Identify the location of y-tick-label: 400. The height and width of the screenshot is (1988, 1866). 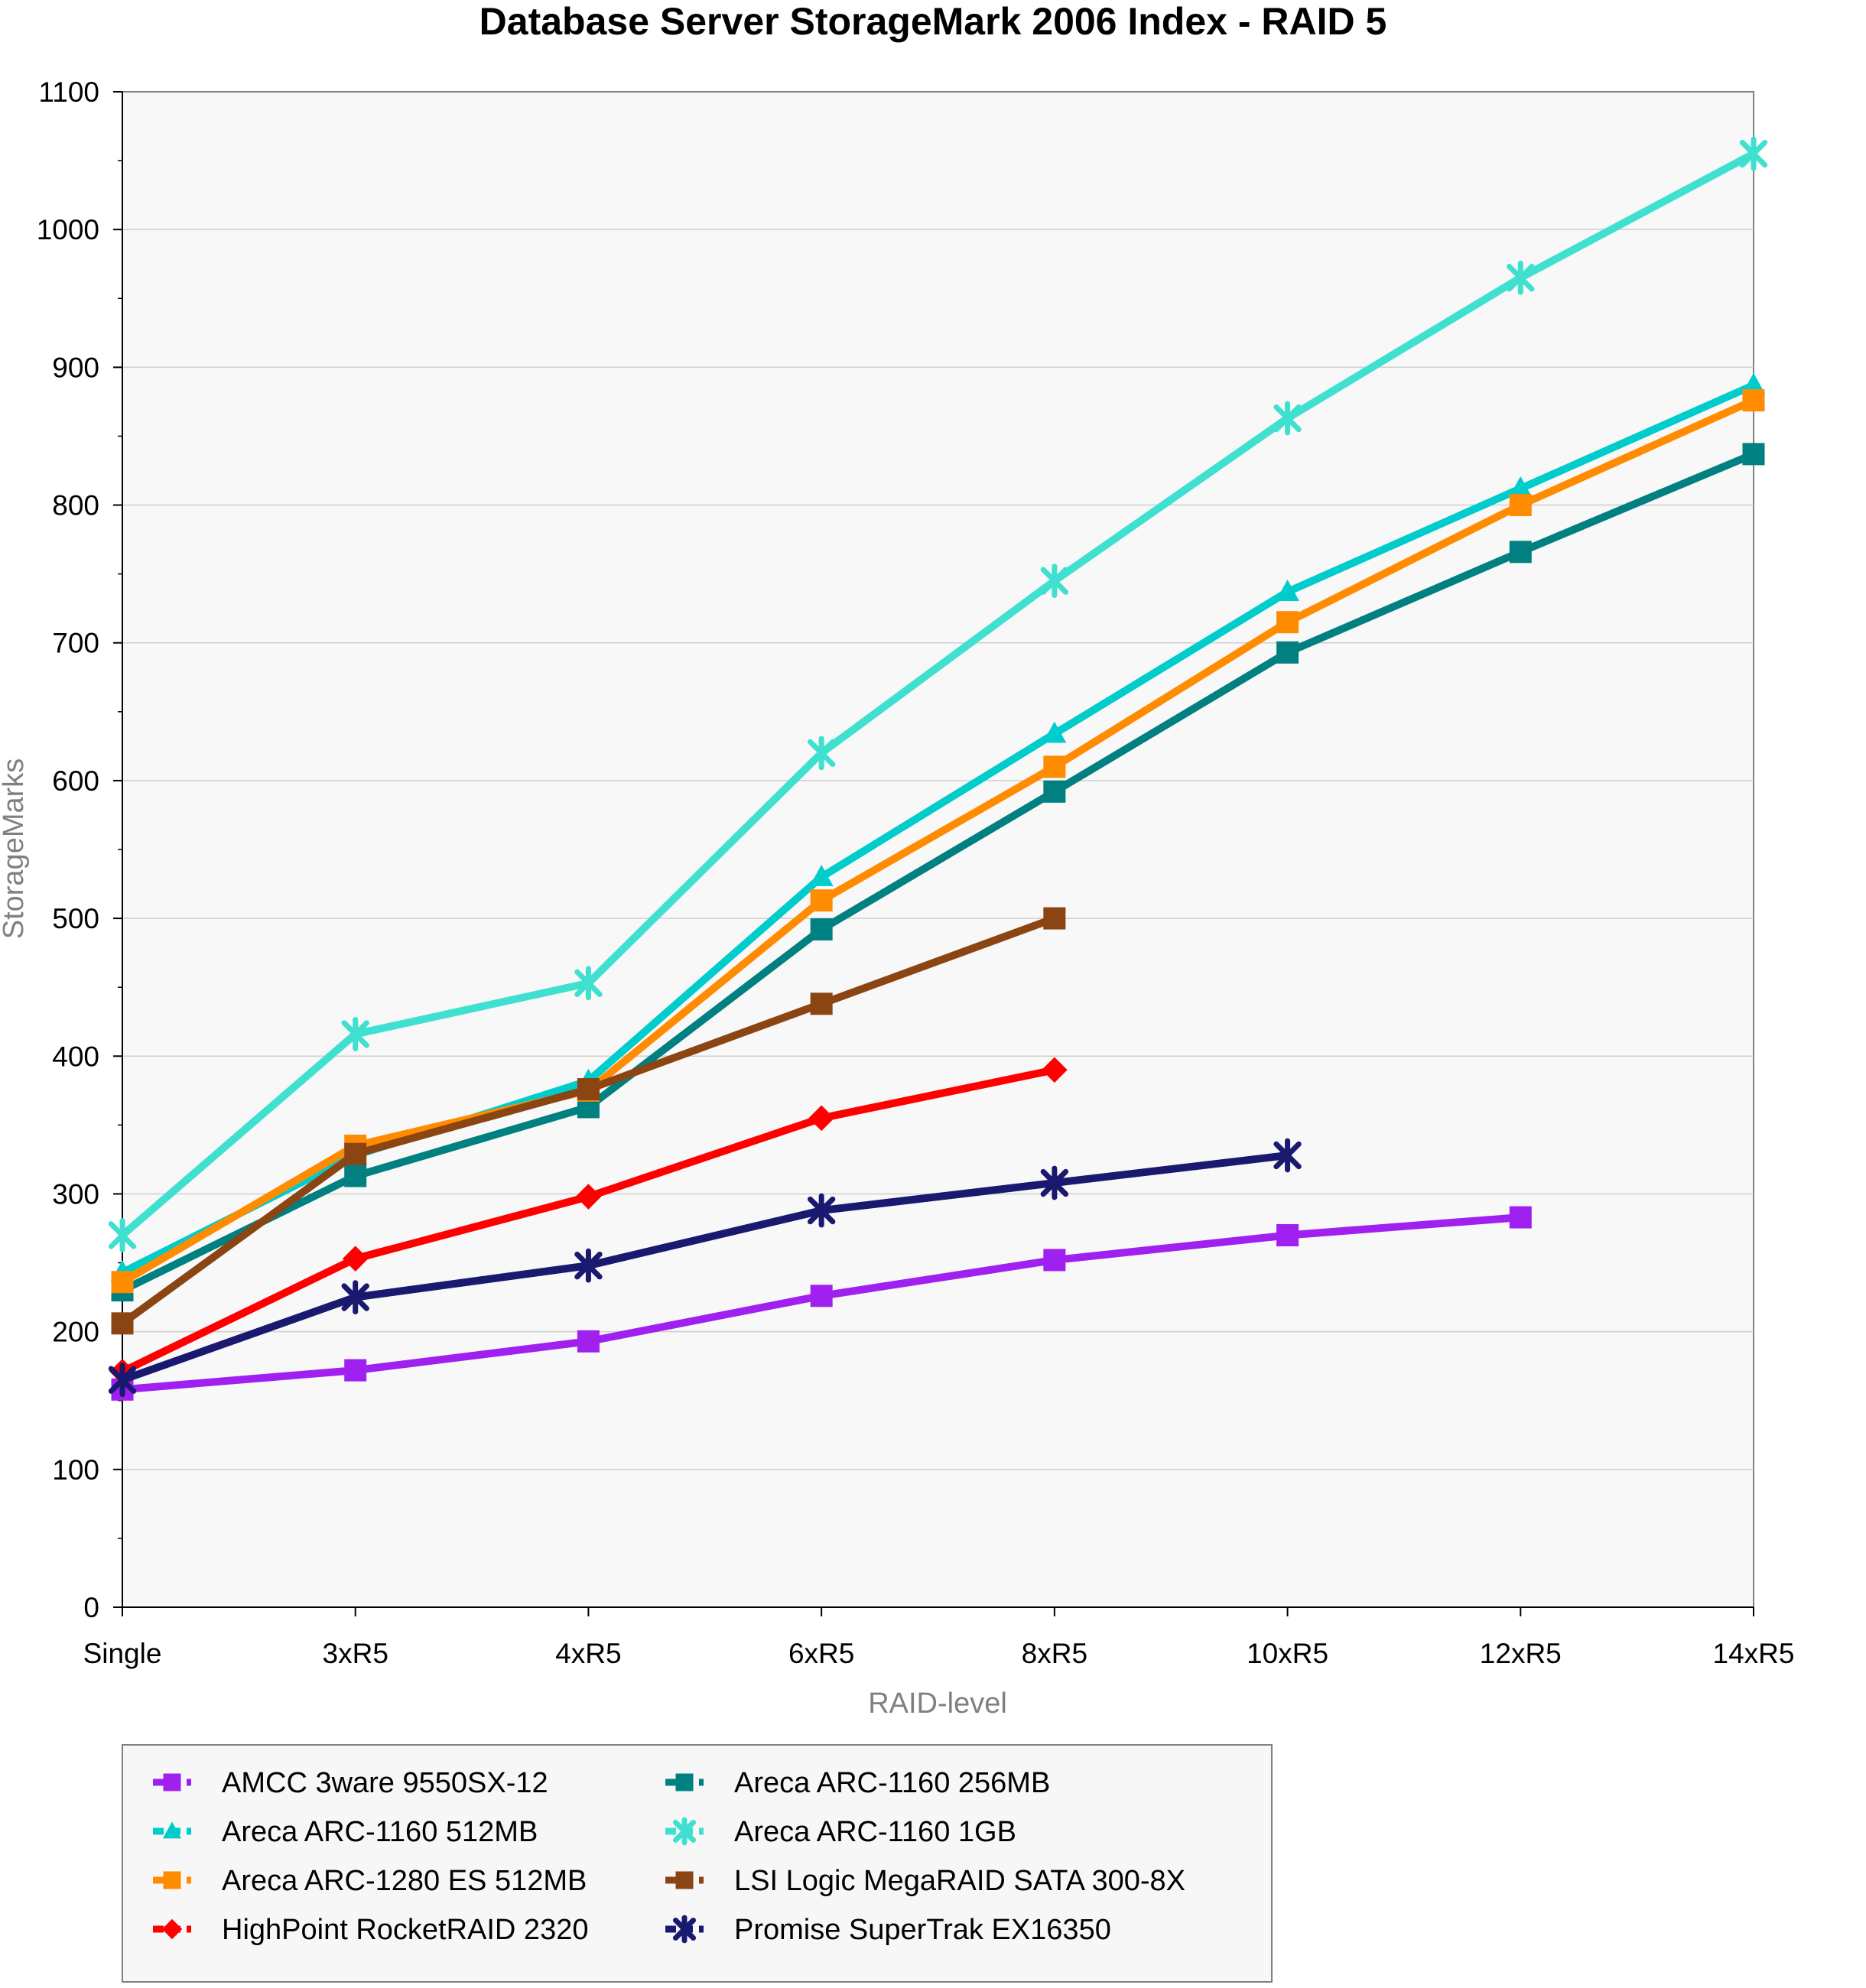
(75, 1056).